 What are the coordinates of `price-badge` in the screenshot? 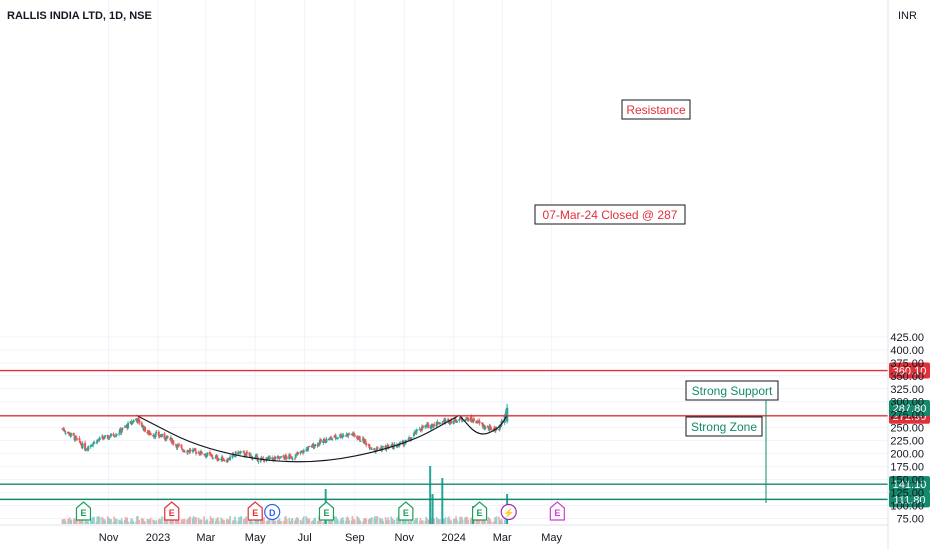 It's located at (909, 484).